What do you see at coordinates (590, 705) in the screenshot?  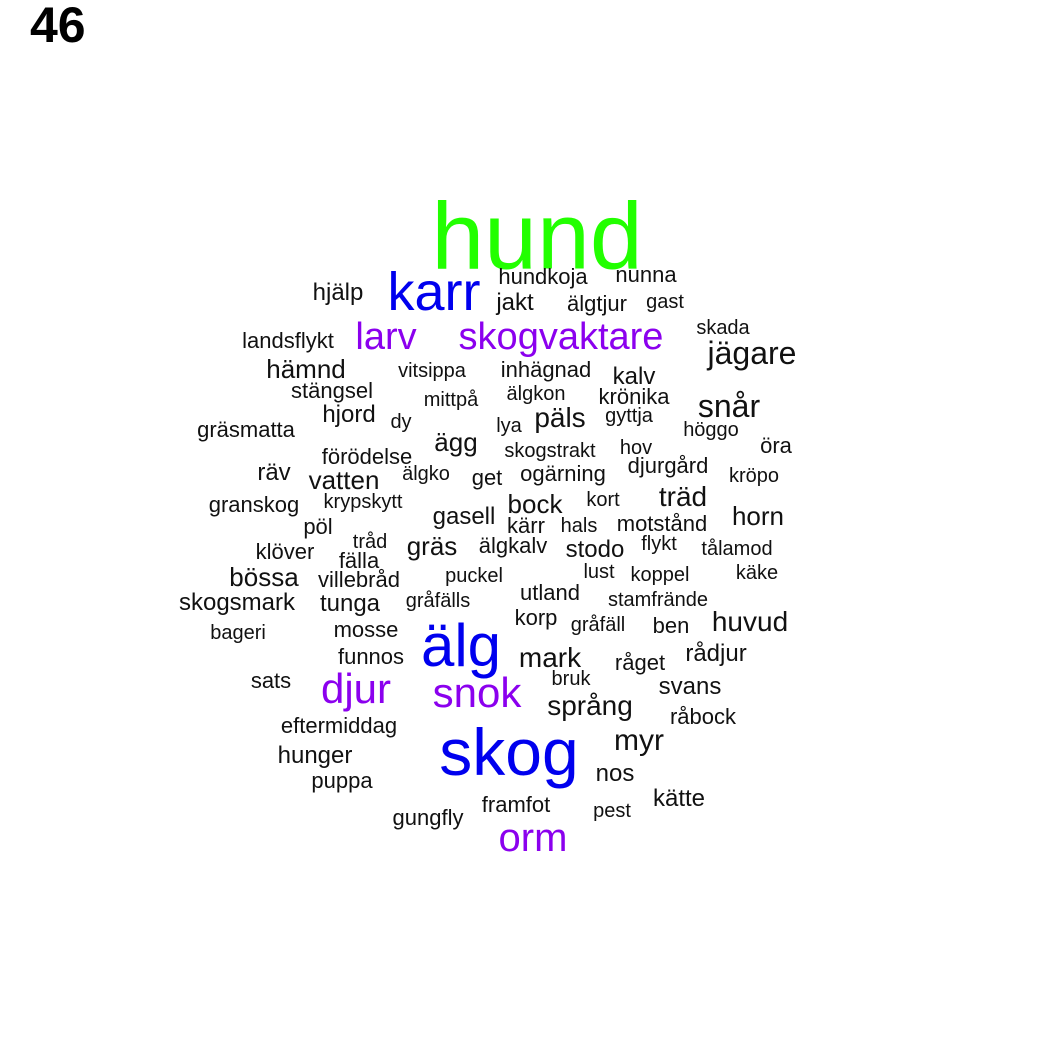 I see `cloud-word: språng` at bounding box center [590, 705].